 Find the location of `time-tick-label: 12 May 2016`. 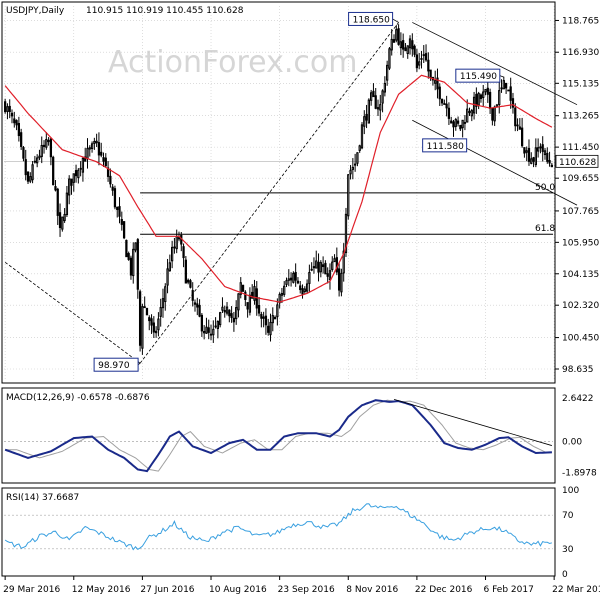

time-tick-label: 12 May 2016 is located at coordinates (101, 590).